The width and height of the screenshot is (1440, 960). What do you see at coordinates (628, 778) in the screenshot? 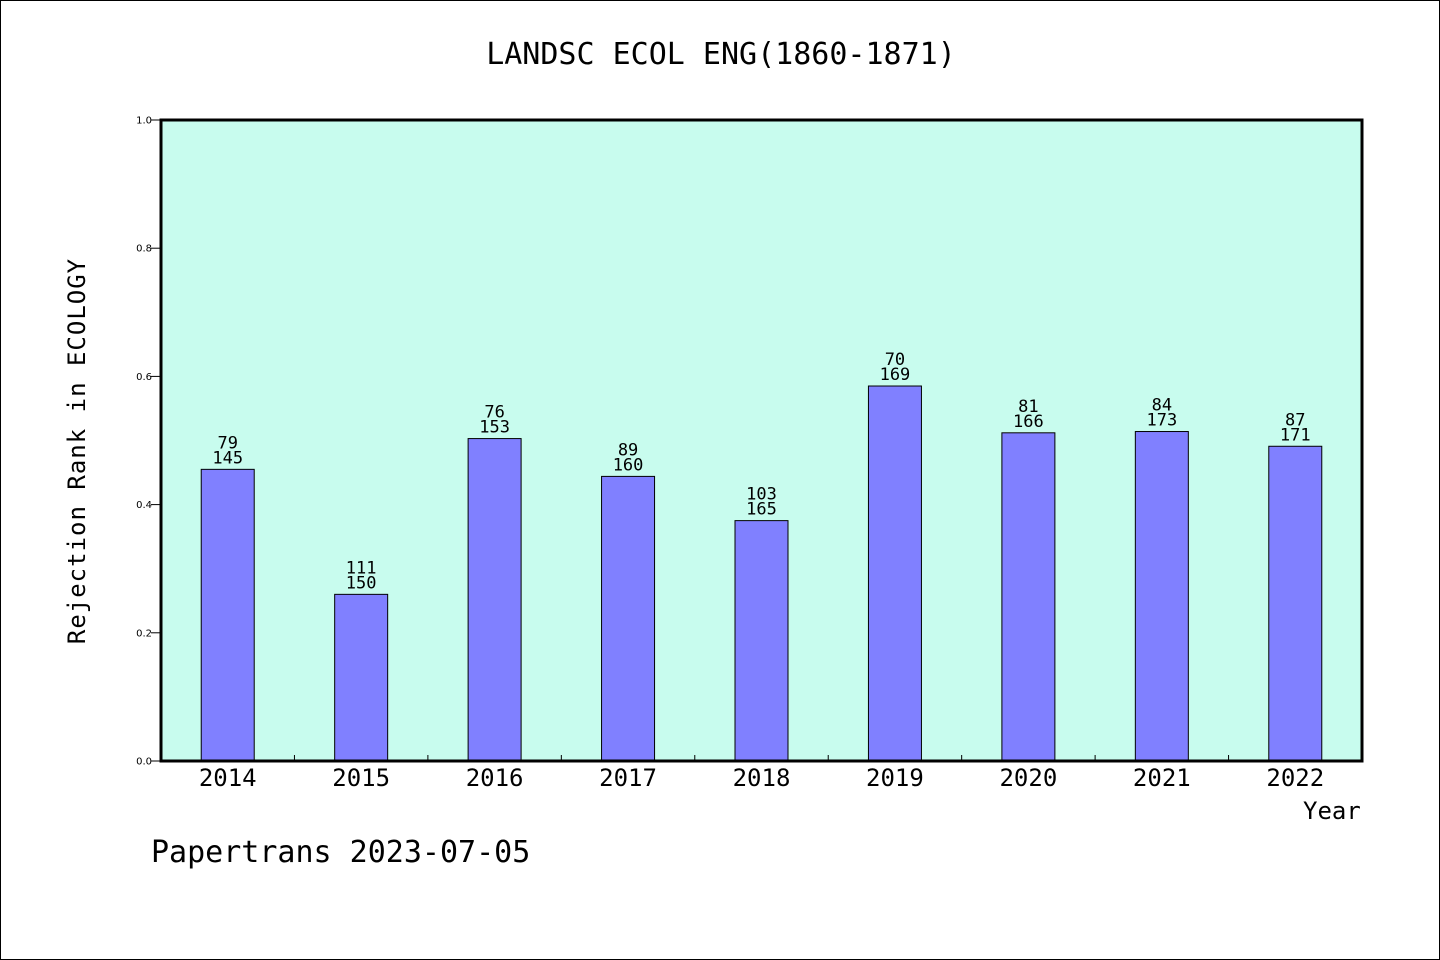
I see `x-tick-label: 2017` at bounding box center [628, 778].